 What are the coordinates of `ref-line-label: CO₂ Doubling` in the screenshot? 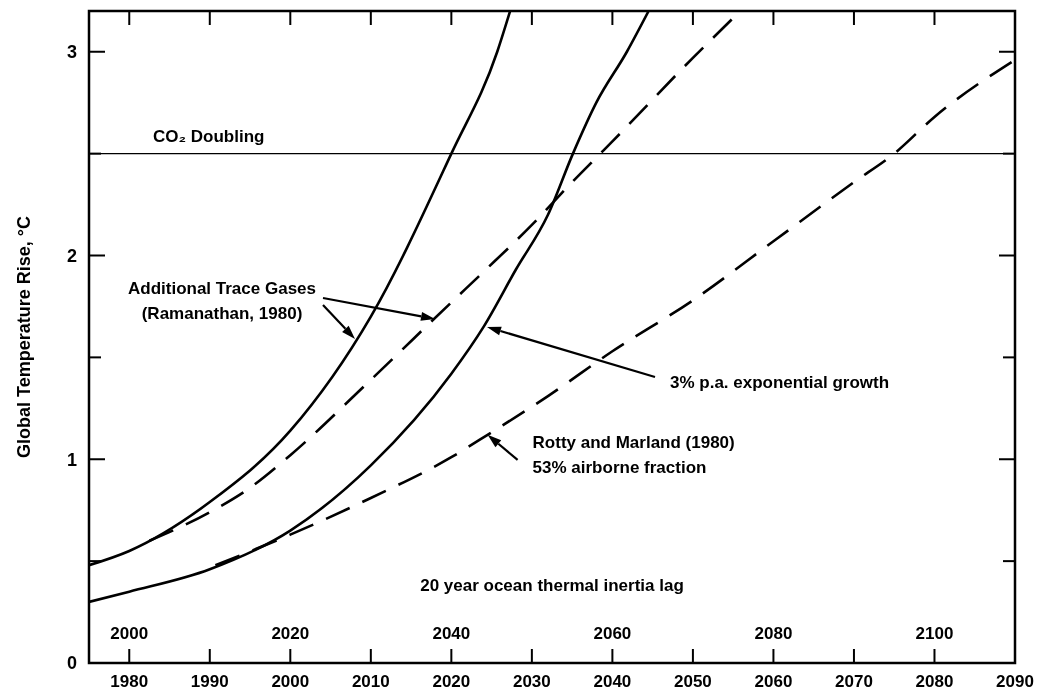 It's located at (209, 136).